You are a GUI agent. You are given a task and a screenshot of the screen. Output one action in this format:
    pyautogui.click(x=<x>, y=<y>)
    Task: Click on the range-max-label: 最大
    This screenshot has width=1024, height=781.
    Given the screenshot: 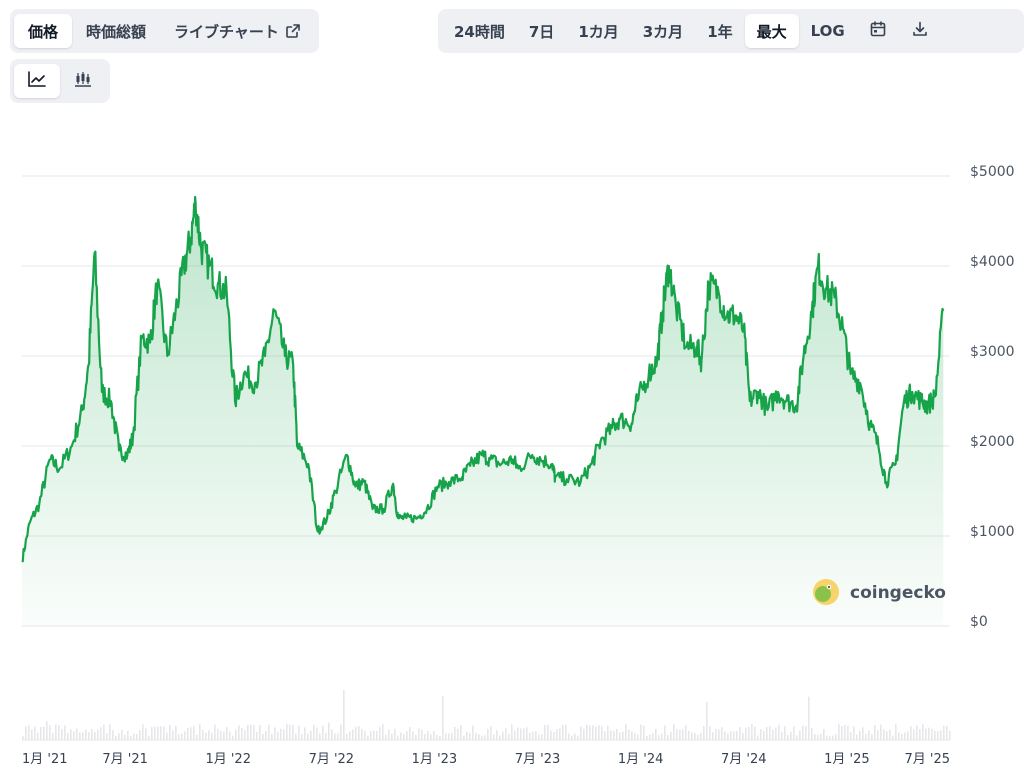 What is the action you would take?
    pyautogui.click(x=771, y=31)
    